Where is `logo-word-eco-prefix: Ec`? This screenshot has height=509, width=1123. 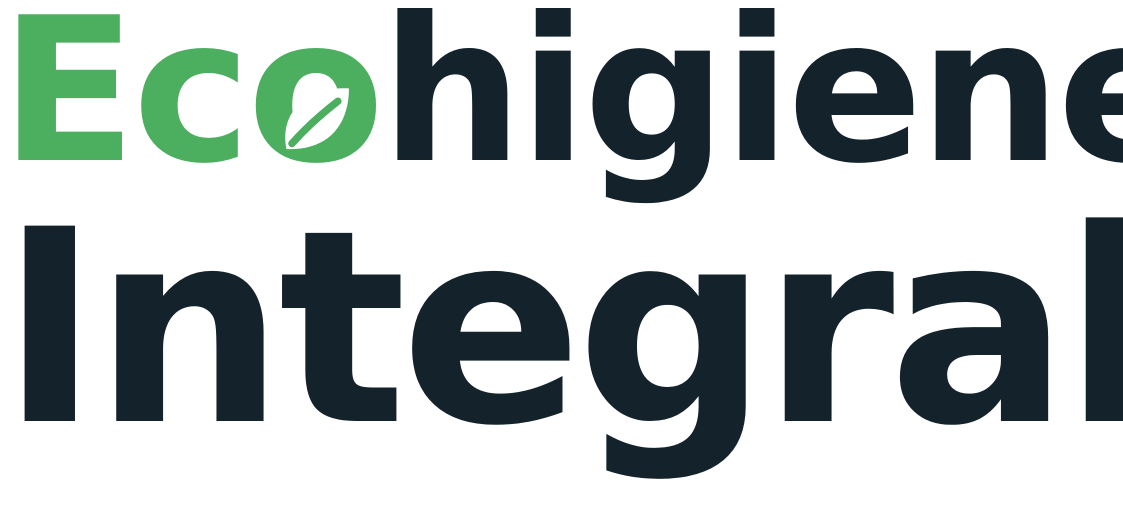
logo-word-eco-prefix: Ec is located at coordinates (125, 104).